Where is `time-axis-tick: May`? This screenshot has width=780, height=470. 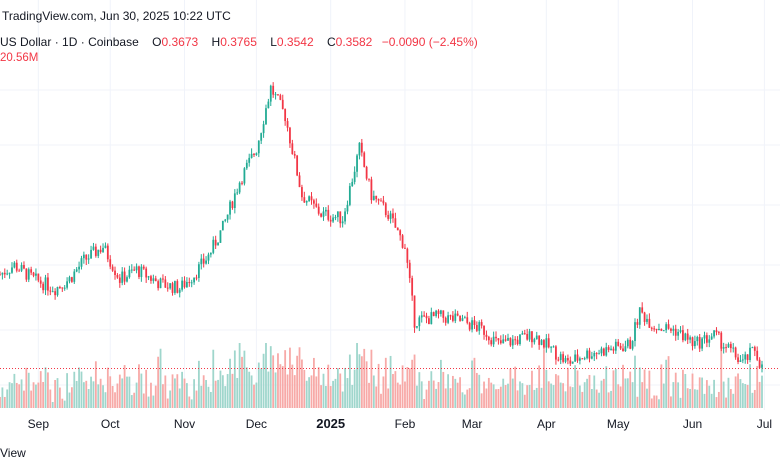
time-axis-tick: May is located at coordinates (618, 424).